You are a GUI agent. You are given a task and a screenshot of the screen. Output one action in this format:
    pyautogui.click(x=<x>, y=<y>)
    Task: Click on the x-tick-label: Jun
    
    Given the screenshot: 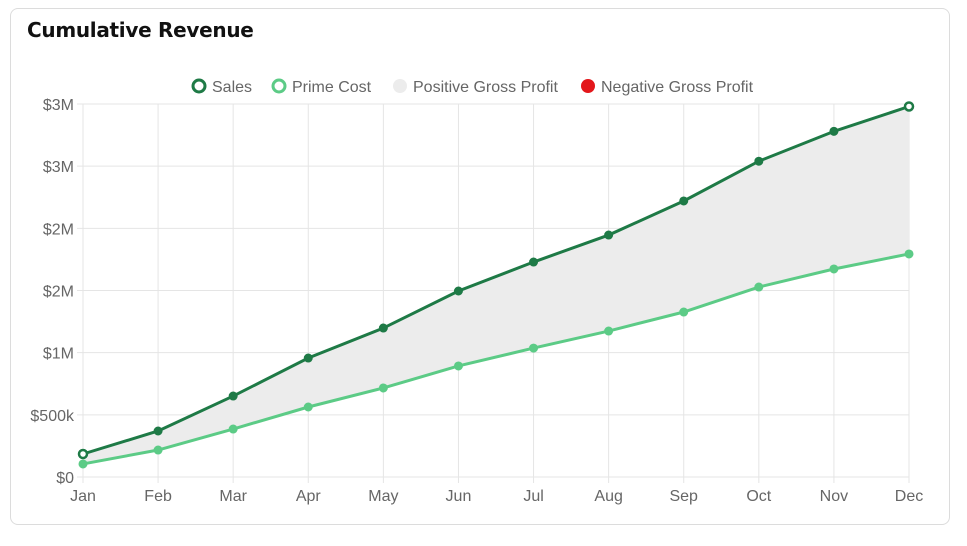 What is the action you would take?
    pyautogui.click(x=459, y=496)
    